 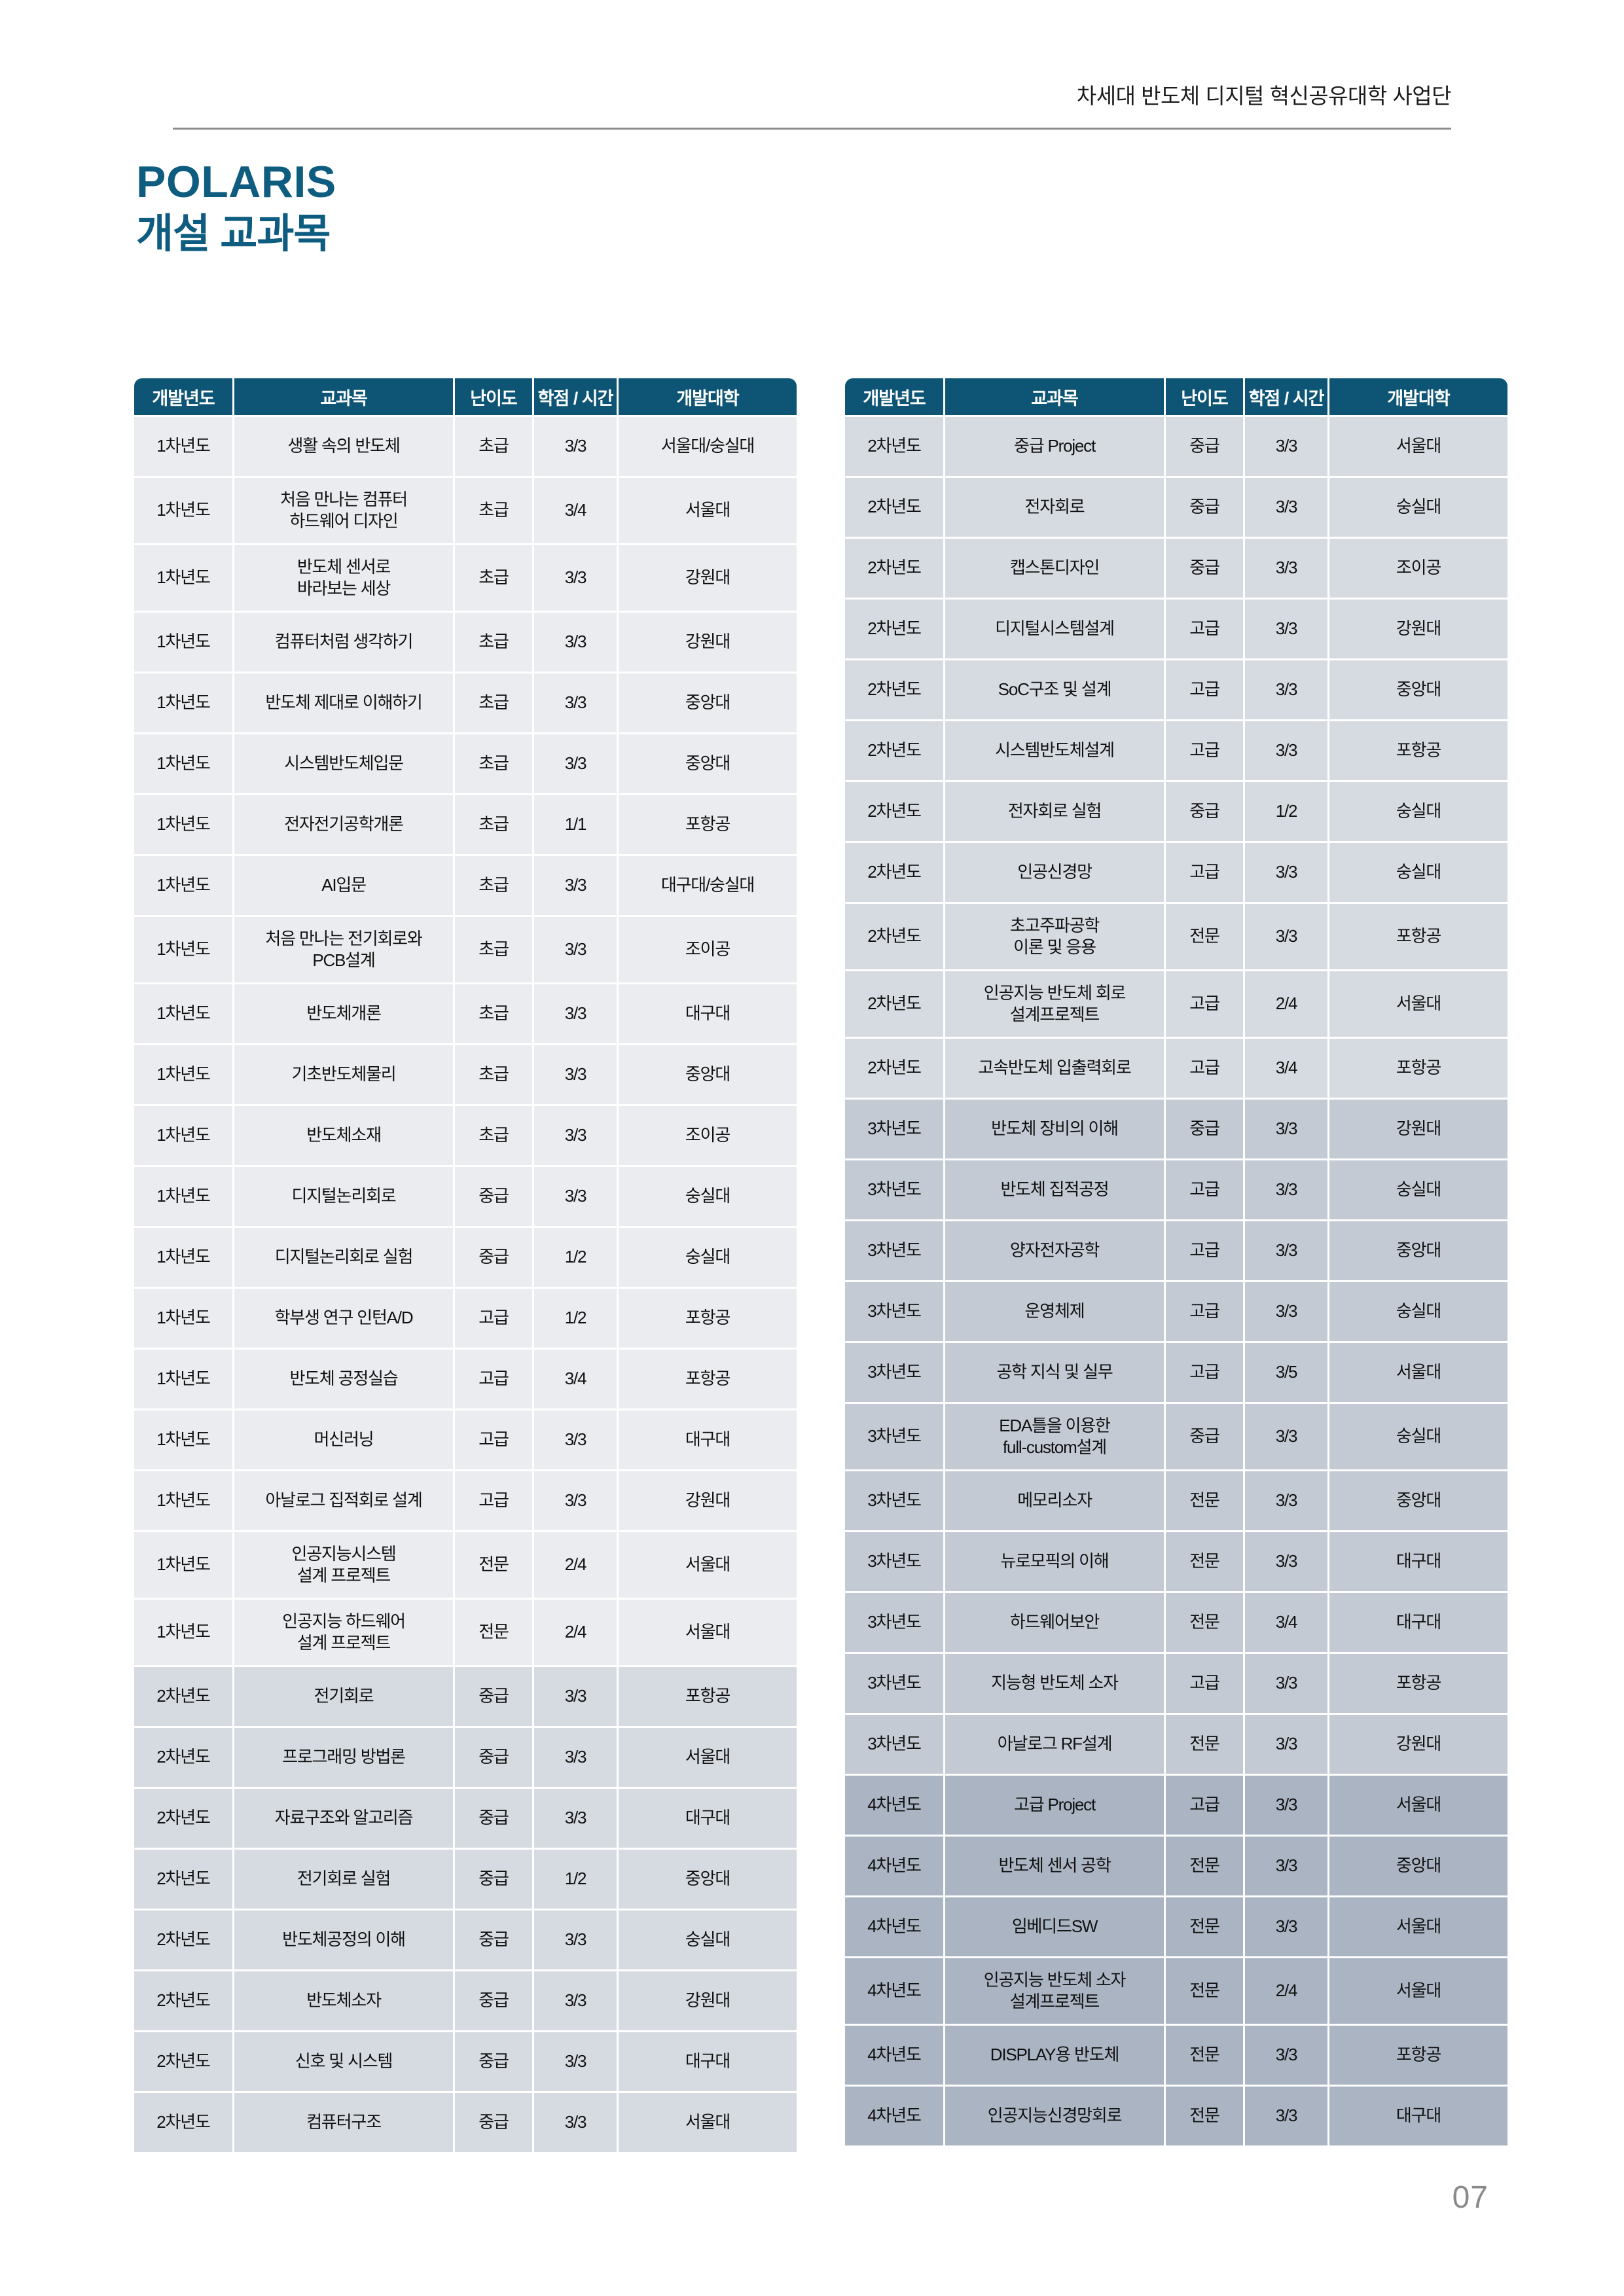 What do you see at coordinates (1176, 1068) in the screenshot?
I see `table-row: 2차년도 고속반도체 입출력회로 고급 3/4 포항공` at bounding box center [1176, 1068].